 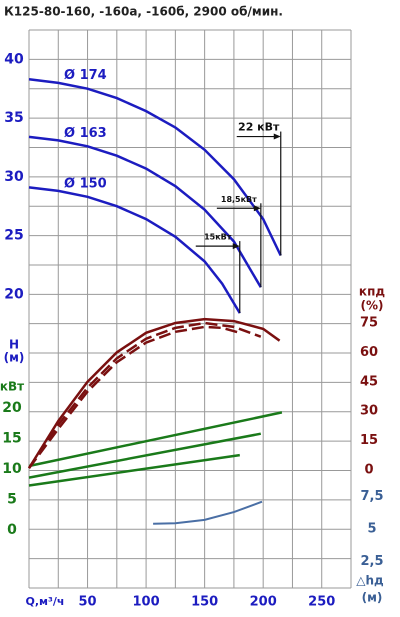 I want to click on x-tick-label: 250, so click(x=321, y=602).